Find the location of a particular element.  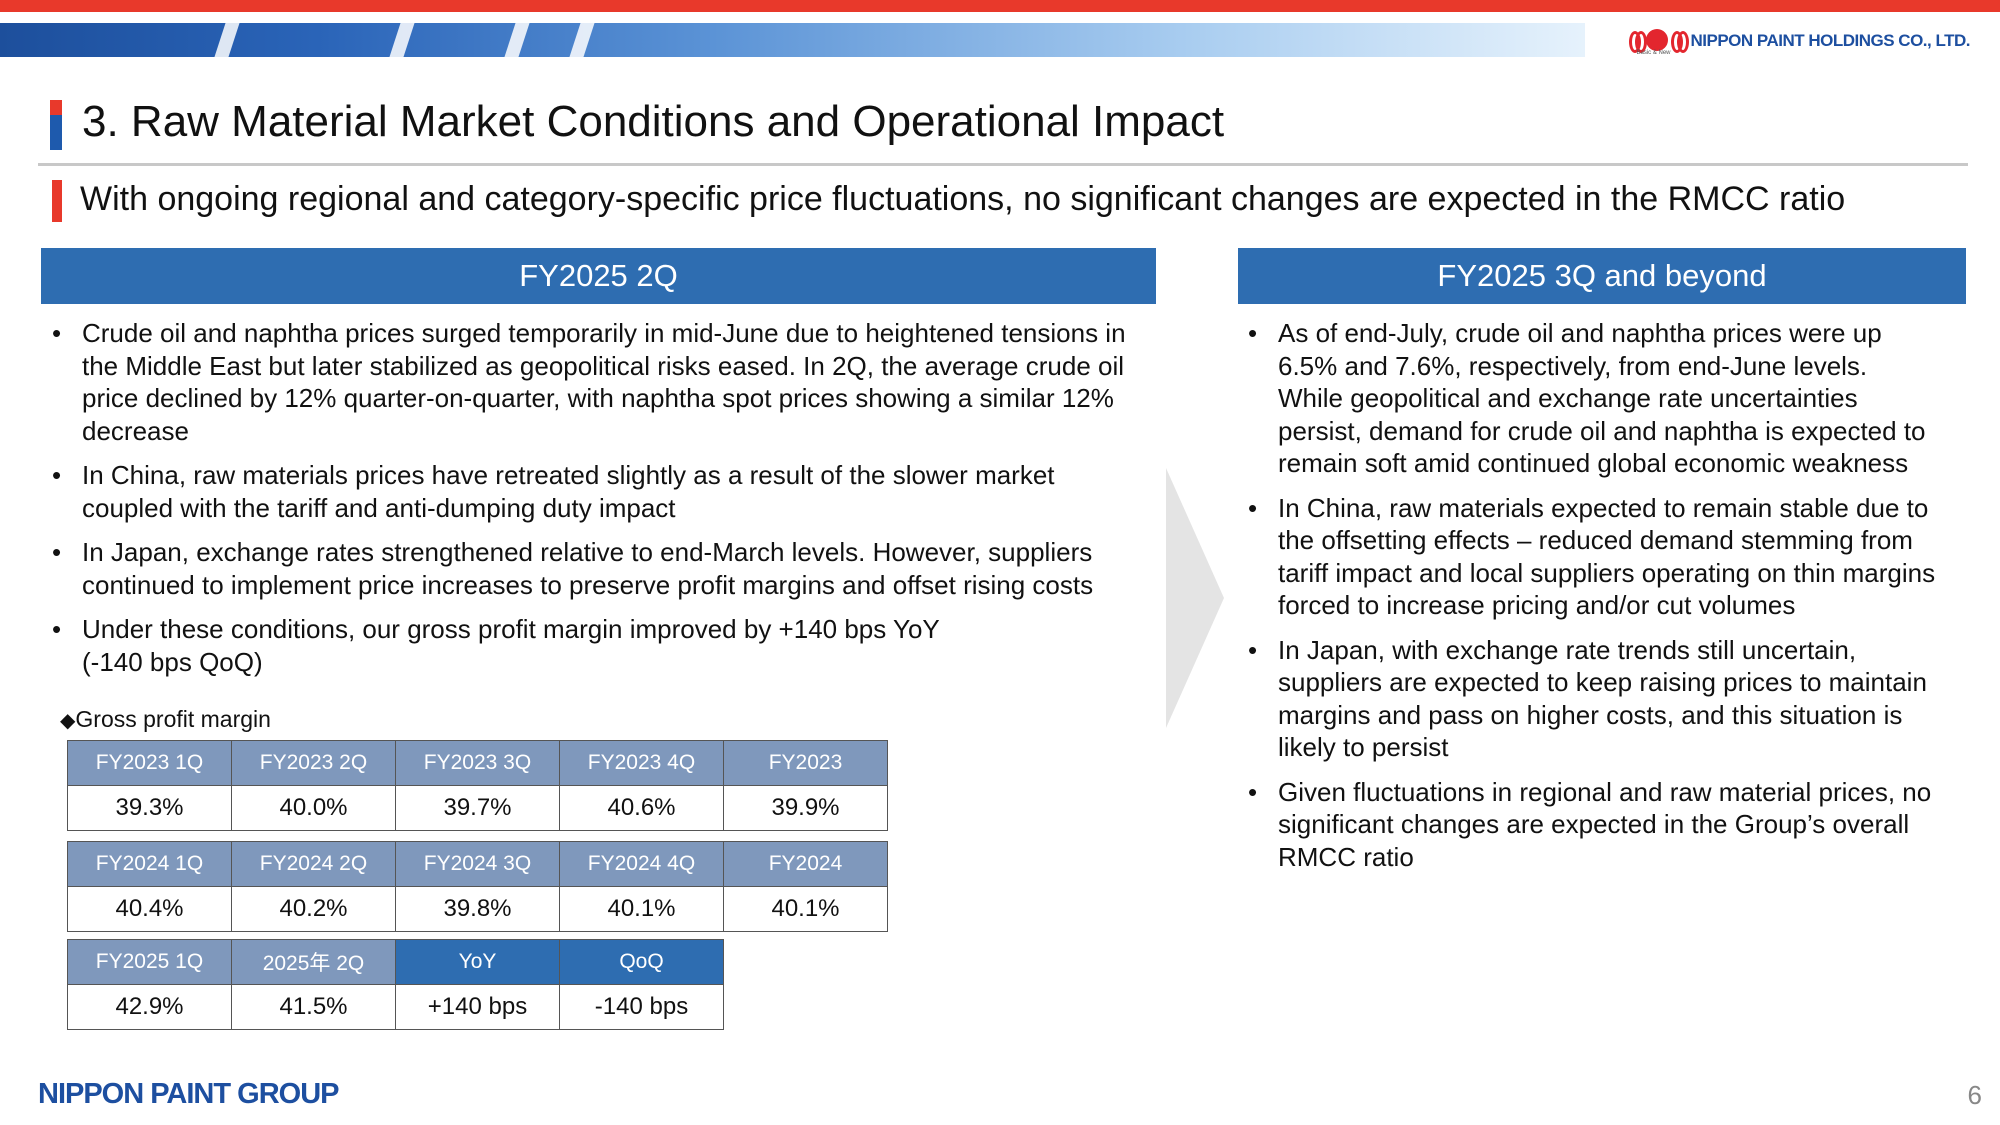

table-row: 40.4% 40.2% 39.8% 40.1% 40.1% is located at coordinates (477, 909).